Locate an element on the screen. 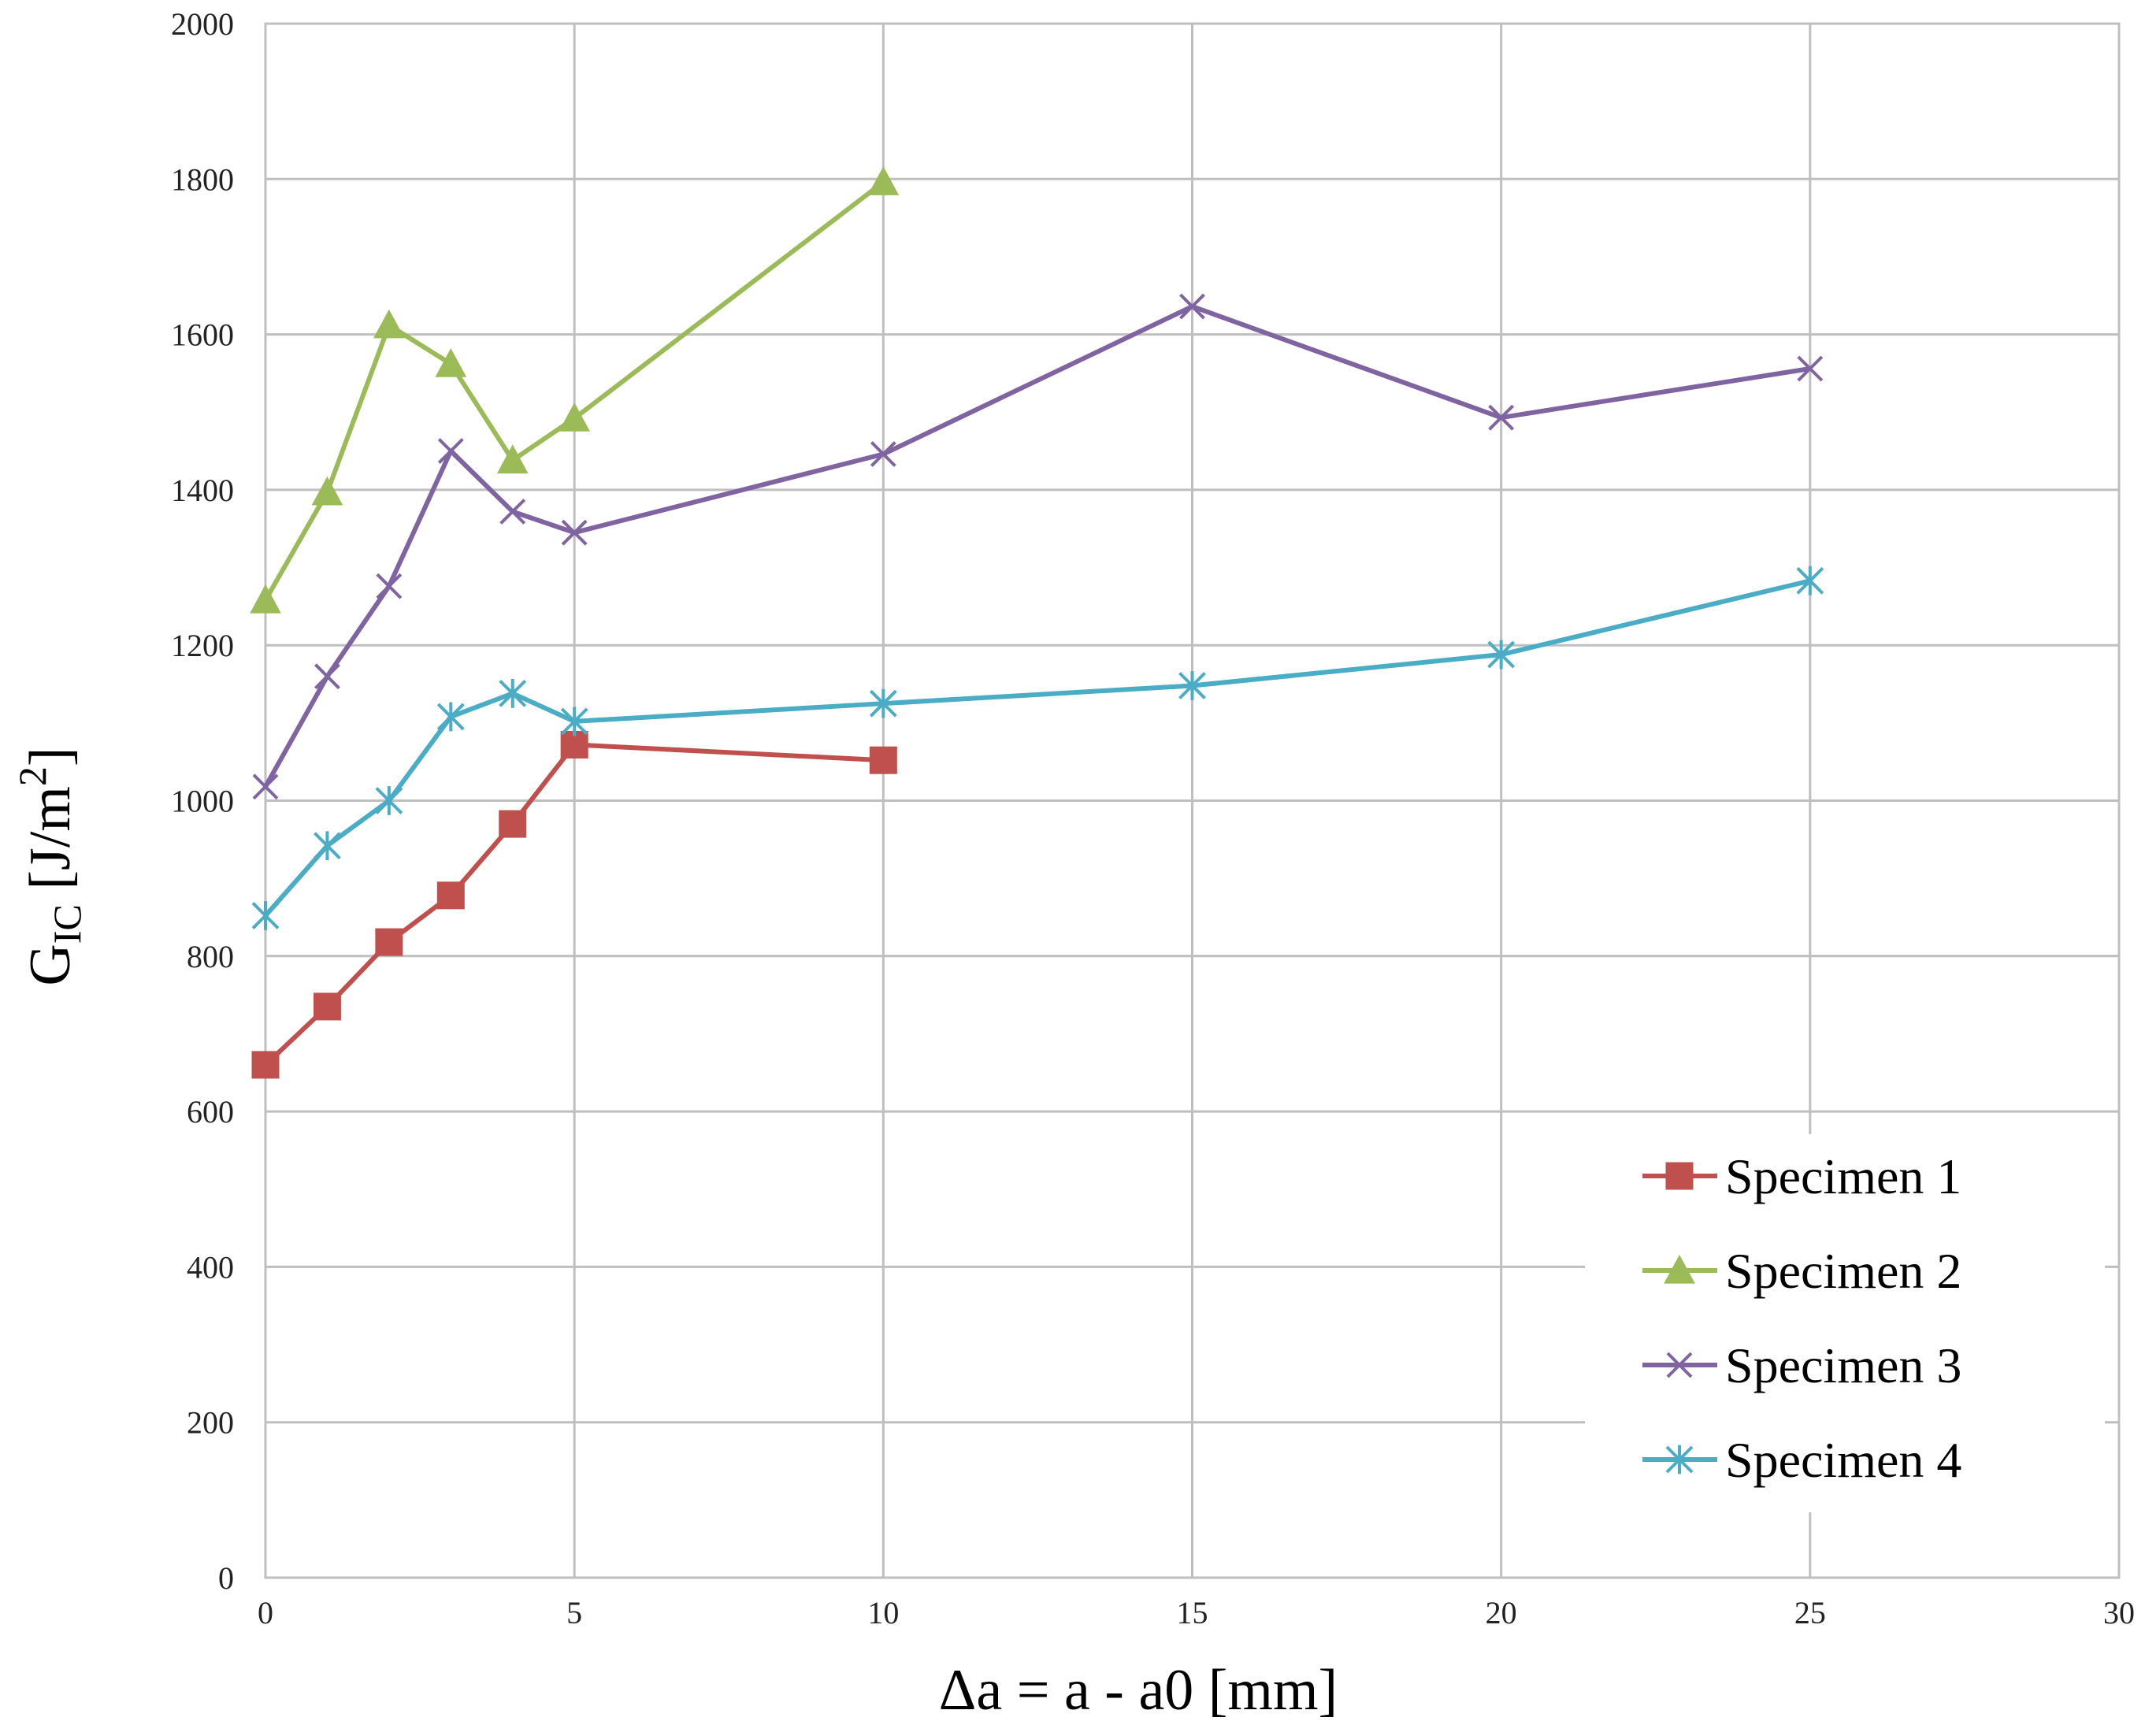  x-tick-label: 20 is located at coordinates (1501, 1612).